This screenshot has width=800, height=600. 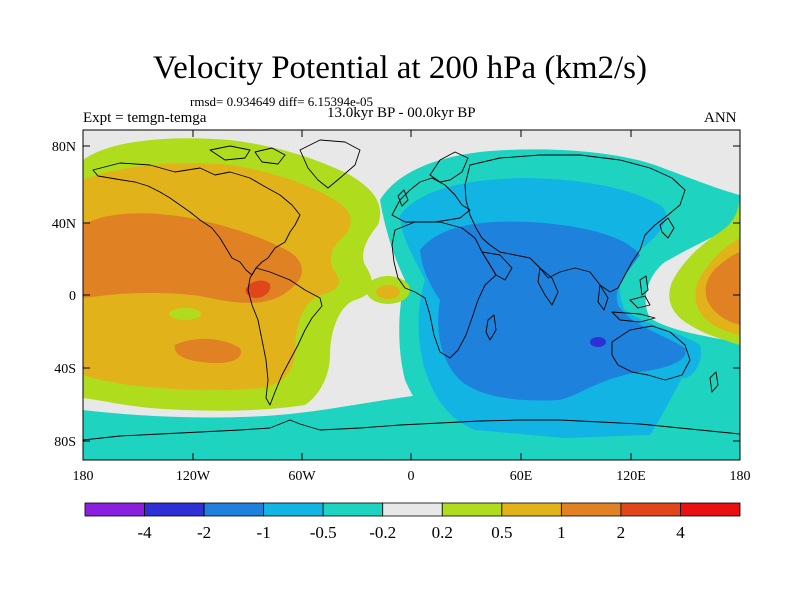 What do you see at coordinates (185, 314) in the screenshot?
I see `field-pos-pacific-lens` at bounding box center [185, 314].